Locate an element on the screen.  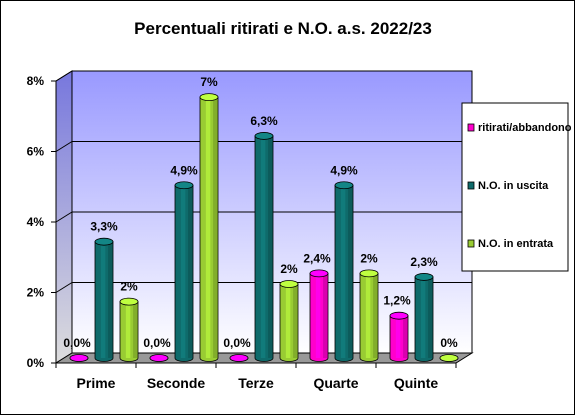
y-tick-label: 0% is located at coordinates (36, 363).